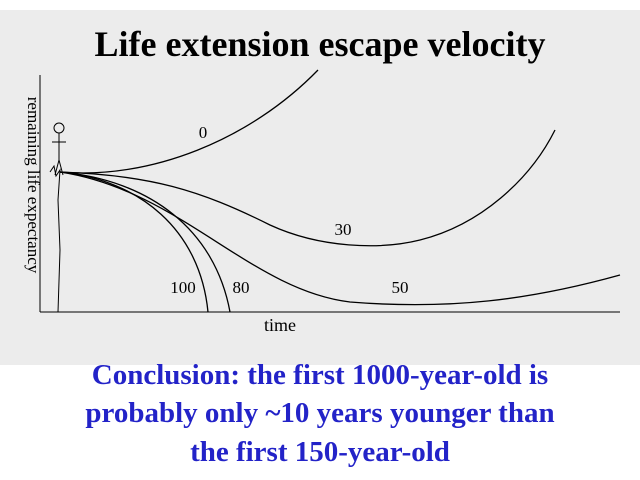 Image resolution: width=640 pixels, height=480 pixels. What do you see at coordinates (241, 287) in the screenshot?
I see `curve-label: 80` at bounding box center [241, 287].